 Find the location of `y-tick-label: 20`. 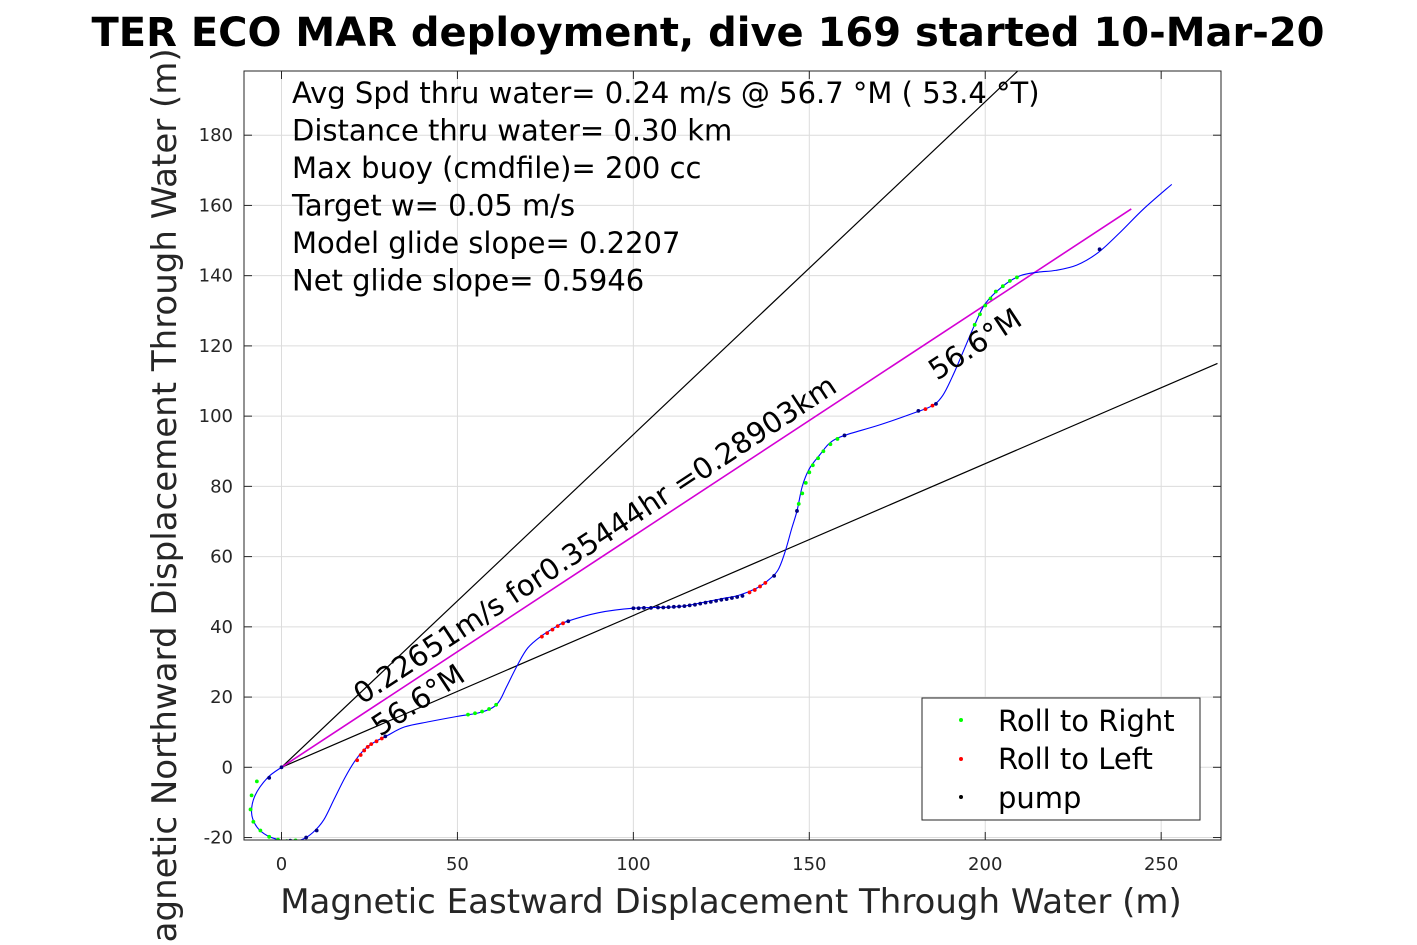

y-tick-label: 20 is located at coordinates (221, 697).